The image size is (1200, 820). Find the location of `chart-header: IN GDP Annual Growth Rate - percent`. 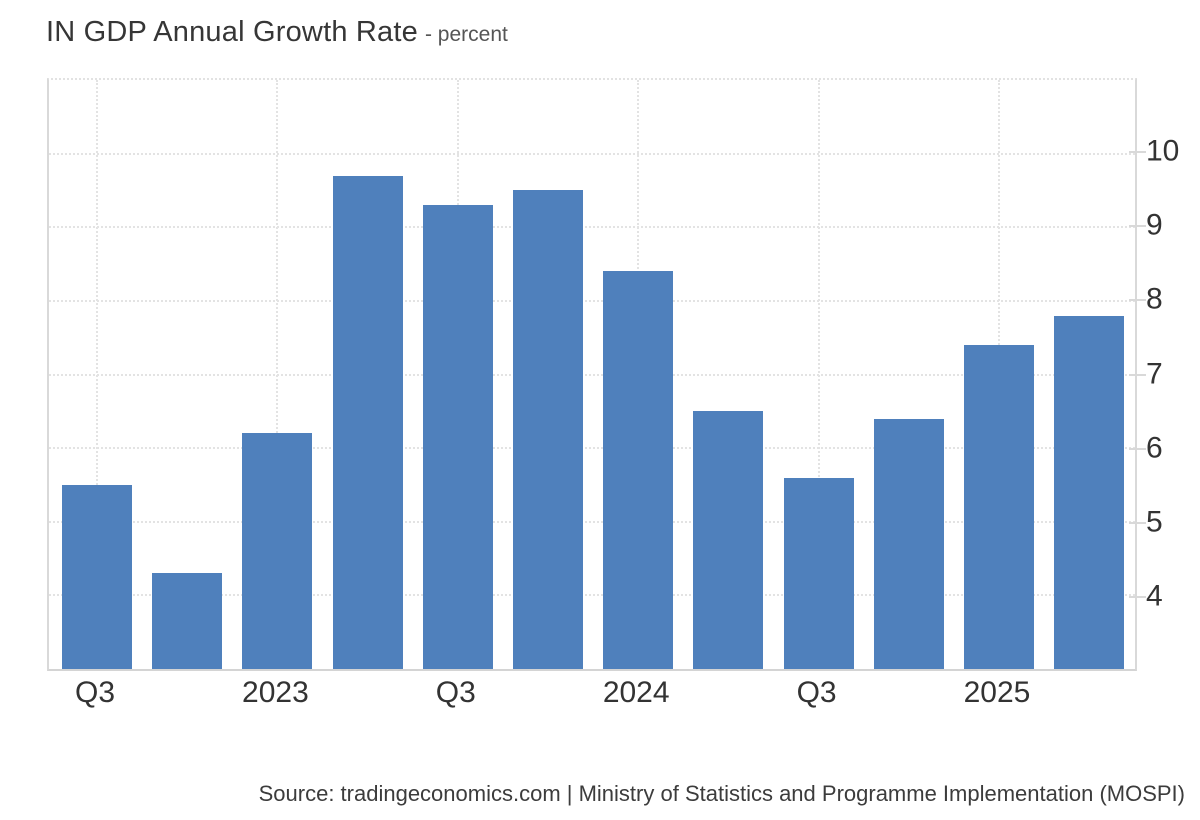

chart-header: IN GDP Annual Growth Rate - percent is located at coordinates (277, 32).